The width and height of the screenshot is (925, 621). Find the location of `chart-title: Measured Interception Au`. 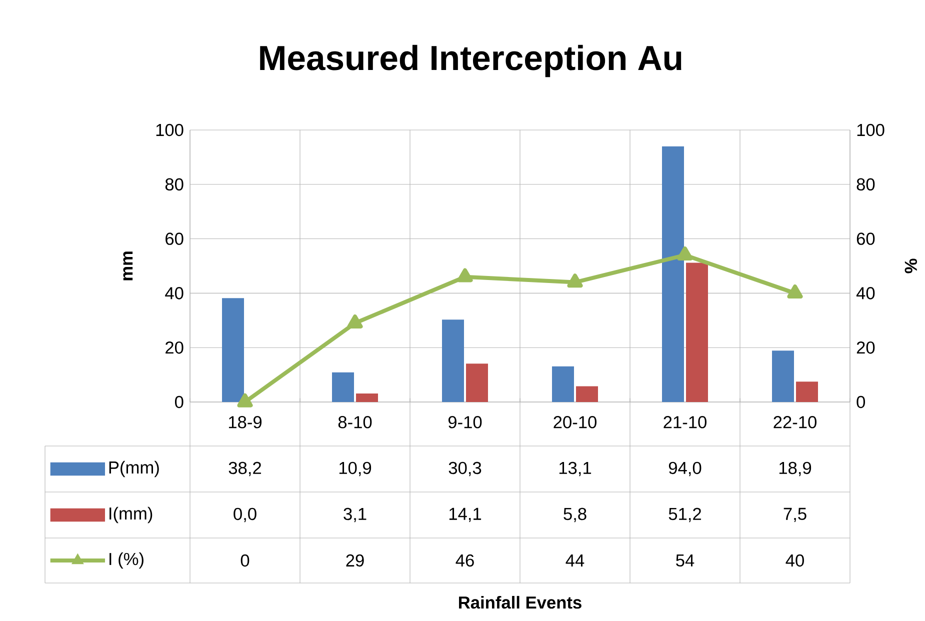

chart-title: Measured Interception Au is located at coordinates (471, 61).